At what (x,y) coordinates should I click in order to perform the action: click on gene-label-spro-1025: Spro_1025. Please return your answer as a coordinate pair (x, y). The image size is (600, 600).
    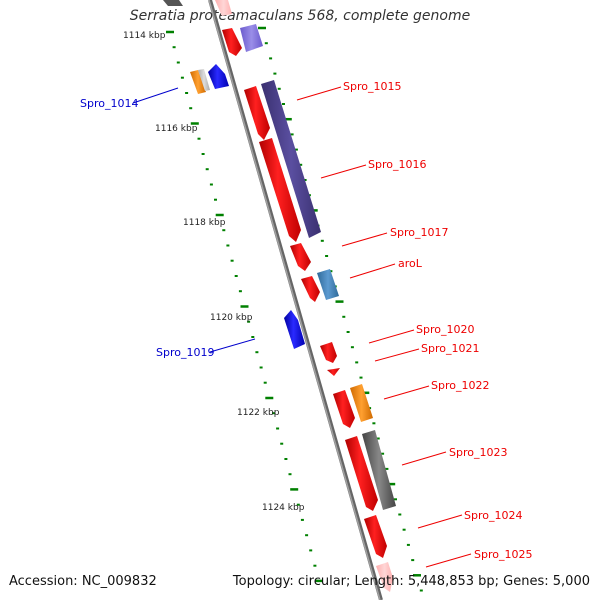
    Looking at the image, I should click on (503, 554).